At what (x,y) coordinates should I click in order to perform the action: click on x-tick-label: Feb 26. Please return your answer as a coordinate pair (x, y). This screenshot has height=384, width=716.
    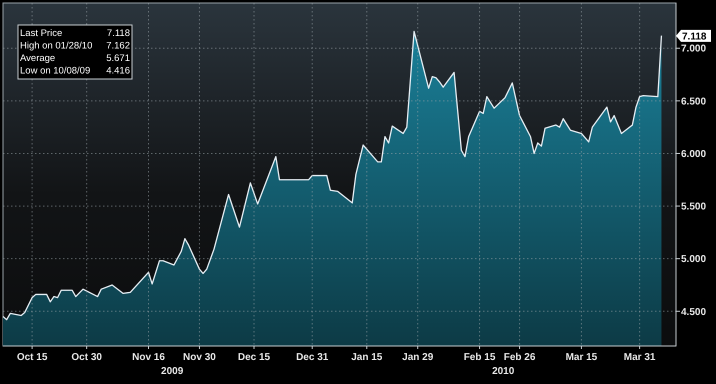
    Looking at the image, I should click on (520, 357).